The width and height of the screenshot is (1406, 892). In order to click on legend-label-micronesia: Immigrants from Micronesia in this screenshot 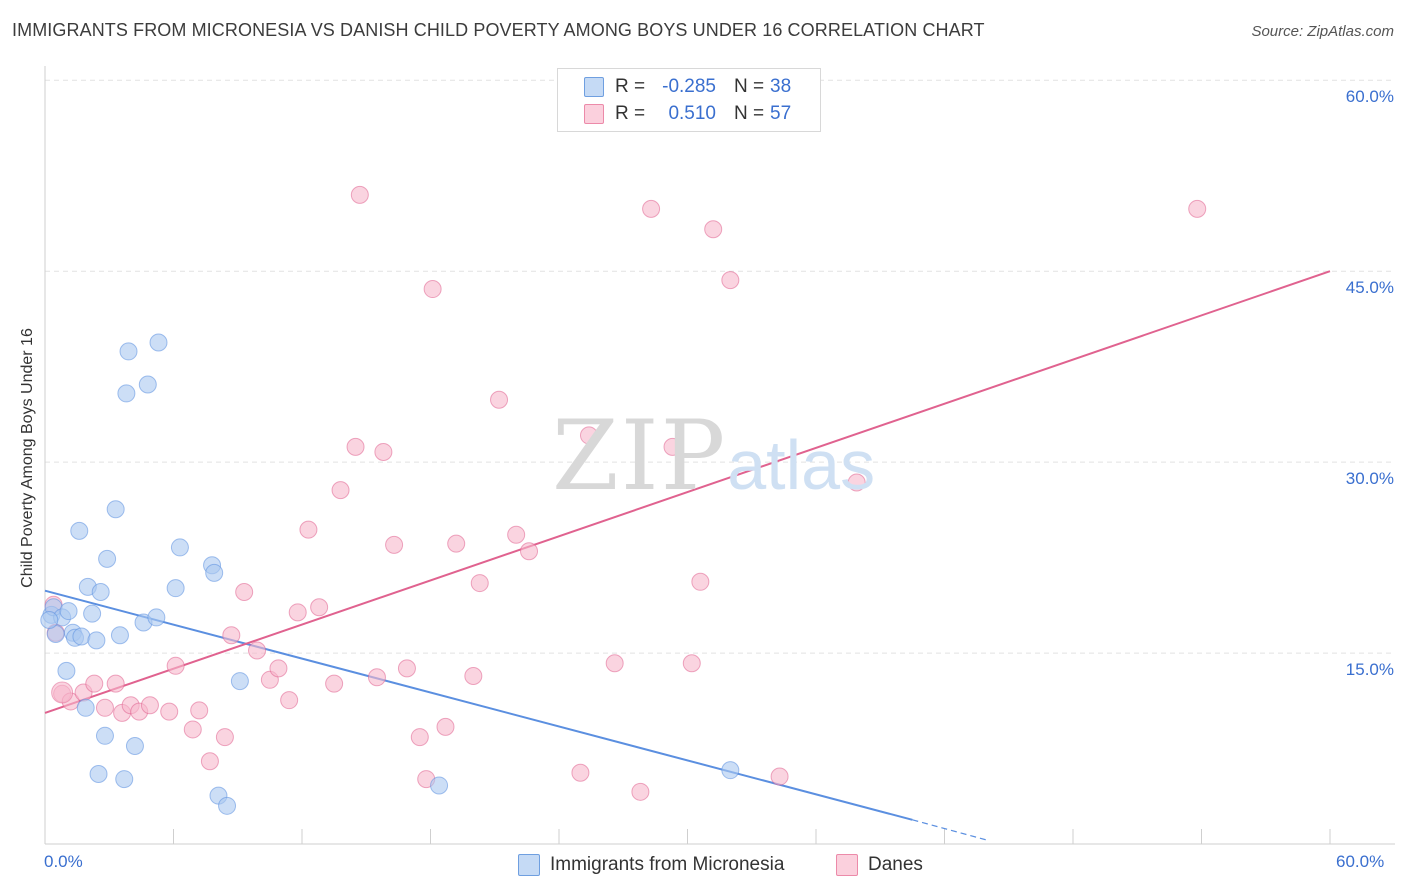, I will do `click(667, 864)`.